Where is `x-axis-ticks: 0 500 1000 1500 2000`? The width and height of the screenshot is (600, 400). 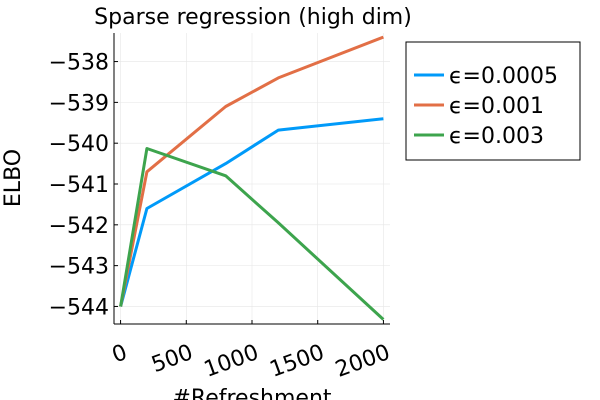 x-axis-ticks: 0 500 1000 1500 2000 is located at coordinates (251, 351).